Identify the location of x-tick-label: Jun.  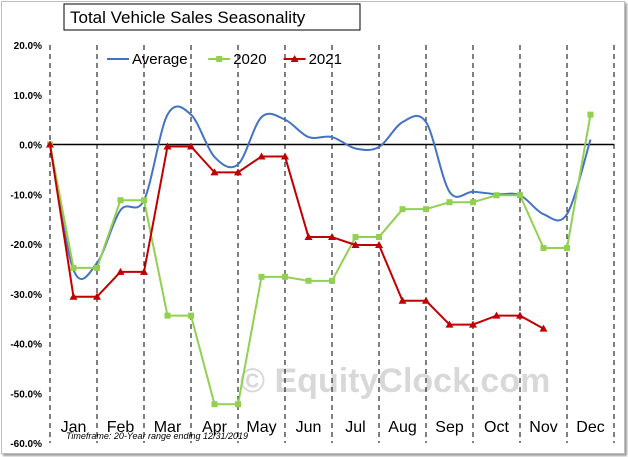
(309, 427).